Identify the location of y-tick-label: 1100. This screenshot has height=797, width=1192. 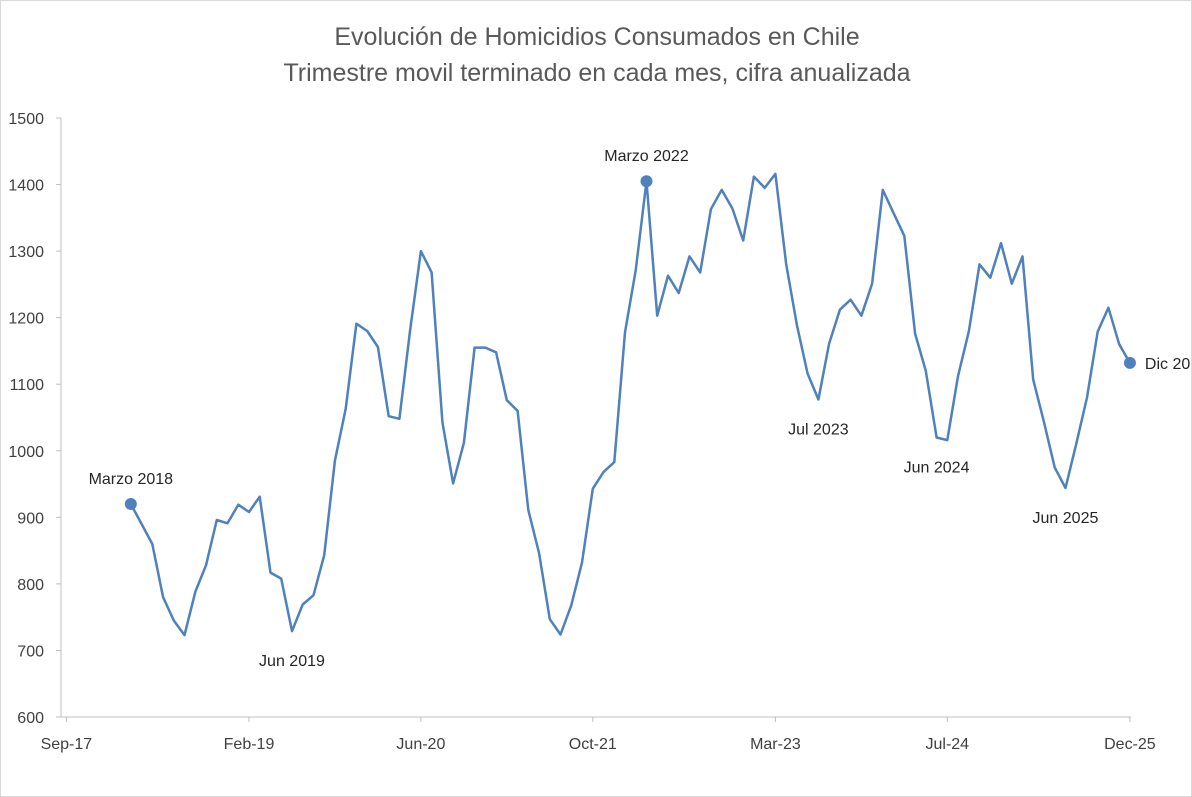
(27, 385).